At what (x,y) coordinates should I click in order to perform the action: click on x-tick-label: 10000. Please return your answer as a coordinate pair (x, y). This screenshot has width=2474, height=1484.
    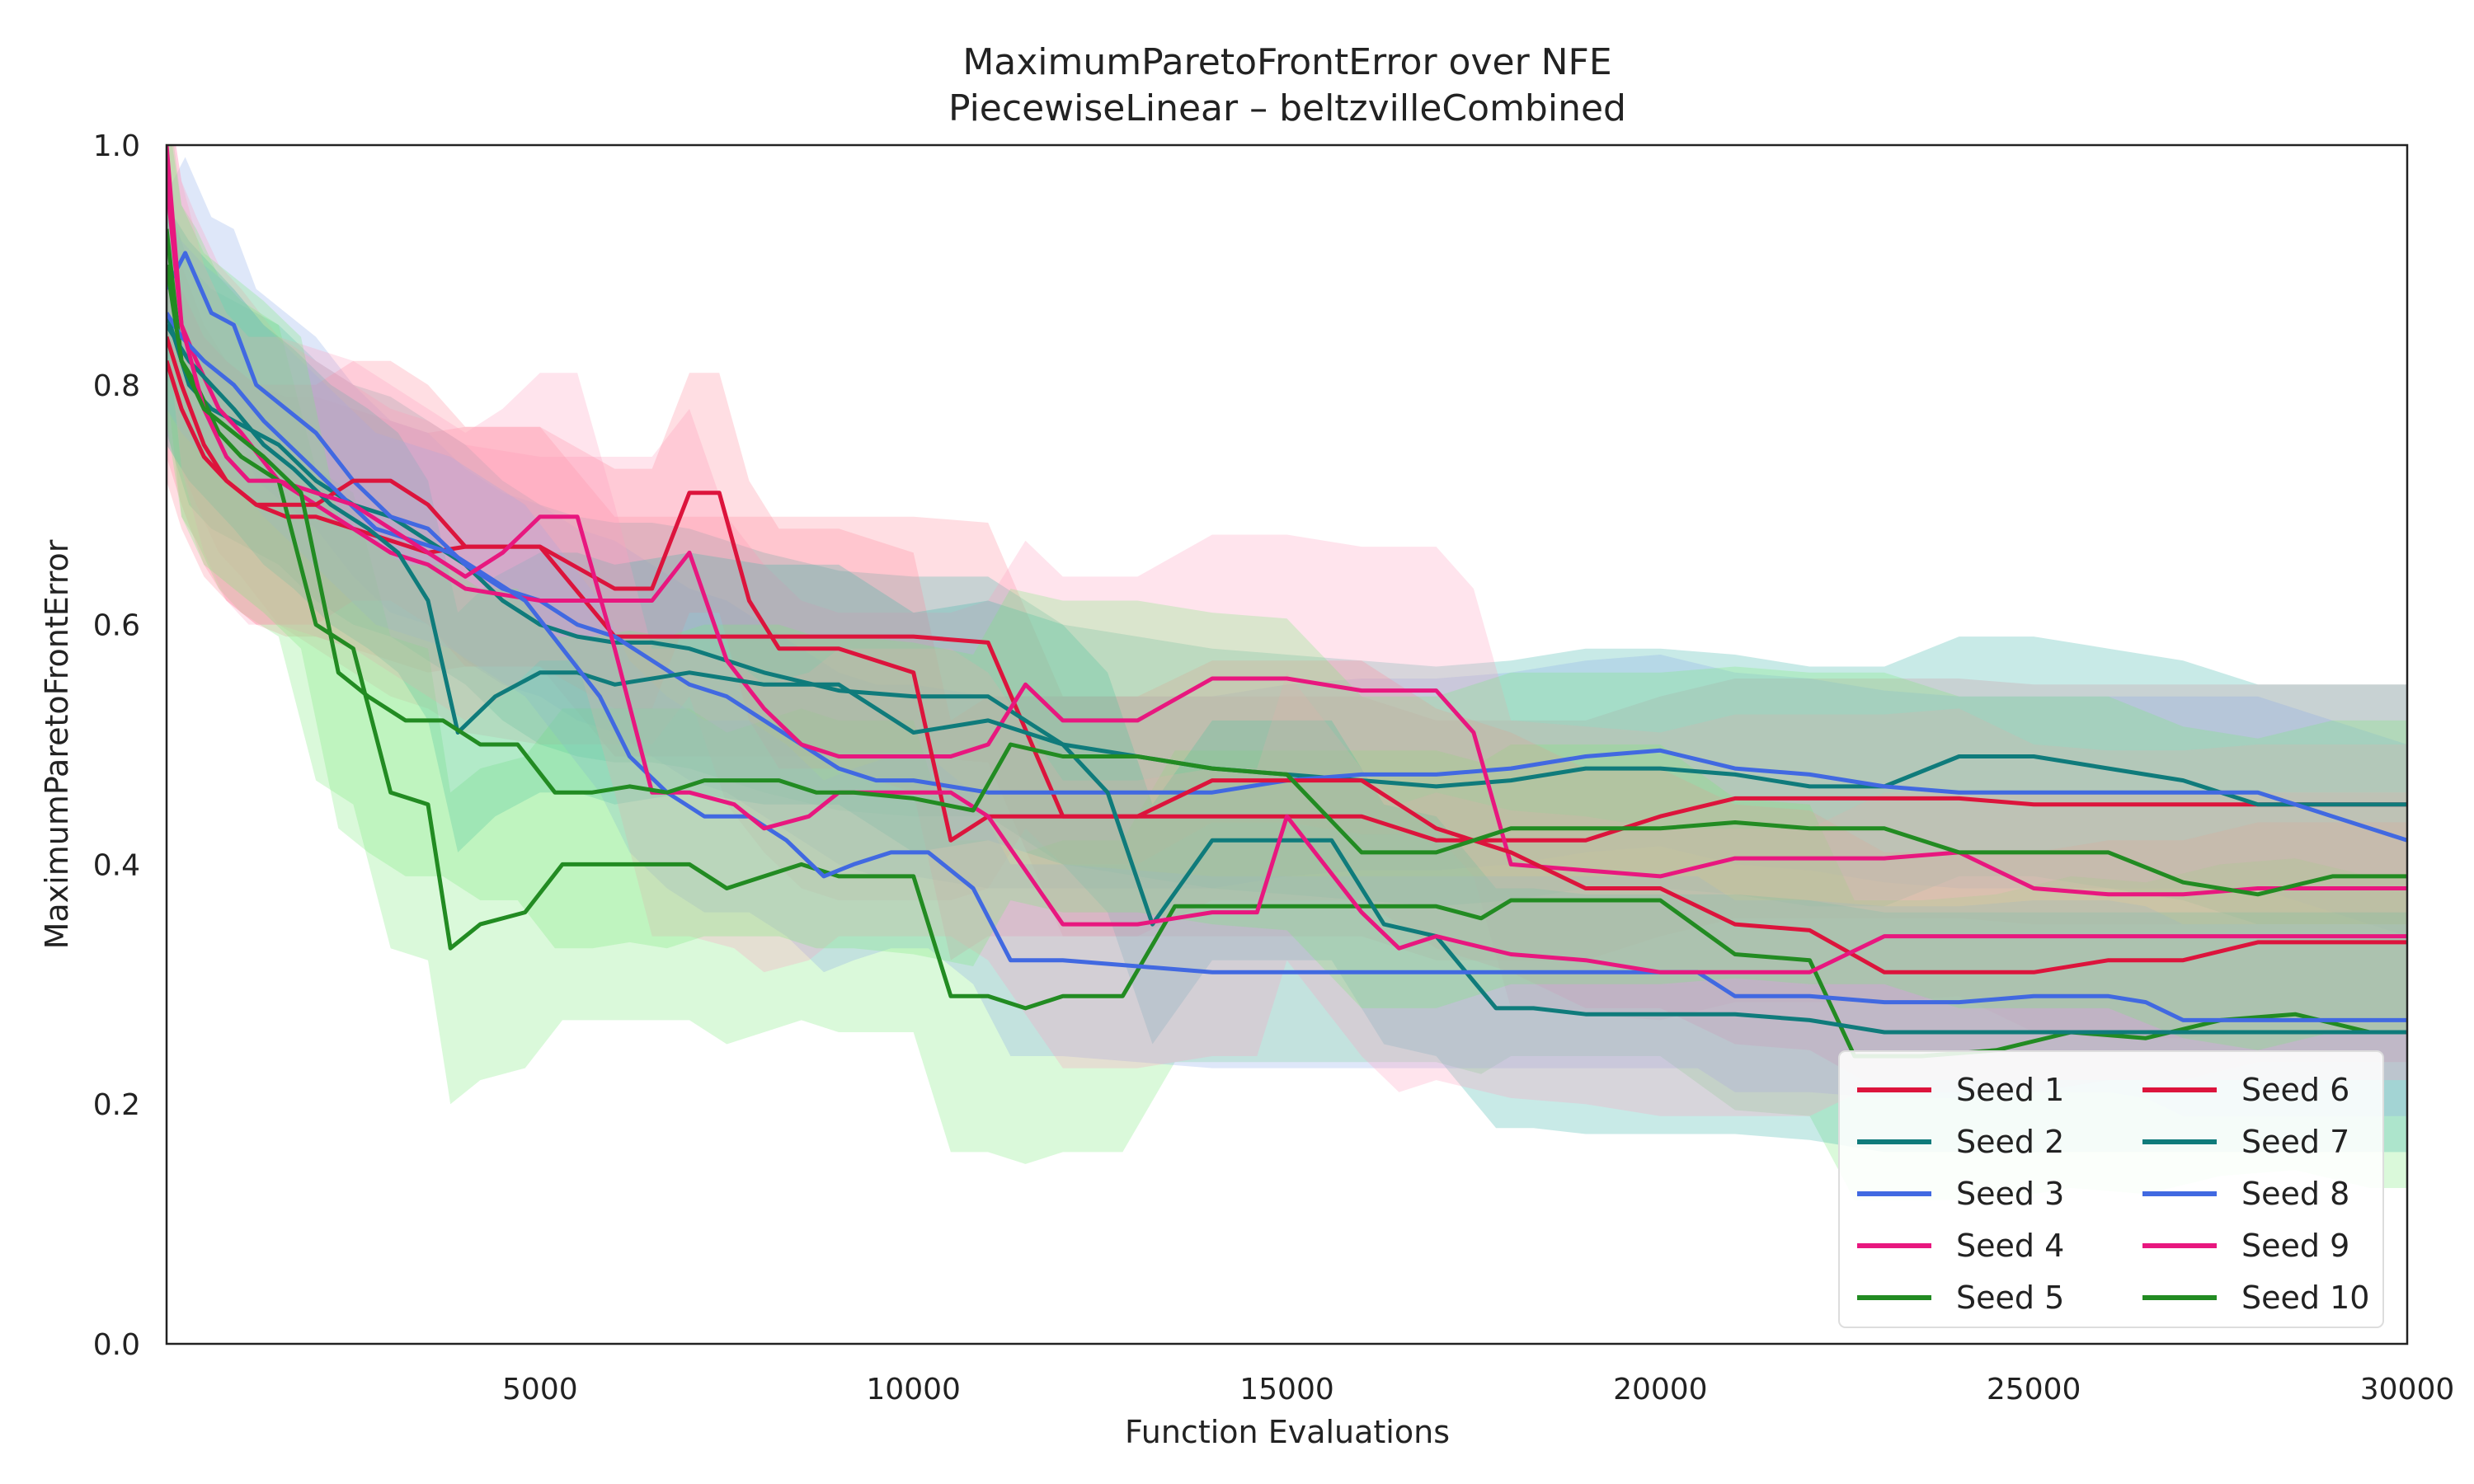
    Looking at the image, I should click on (913, 1390).